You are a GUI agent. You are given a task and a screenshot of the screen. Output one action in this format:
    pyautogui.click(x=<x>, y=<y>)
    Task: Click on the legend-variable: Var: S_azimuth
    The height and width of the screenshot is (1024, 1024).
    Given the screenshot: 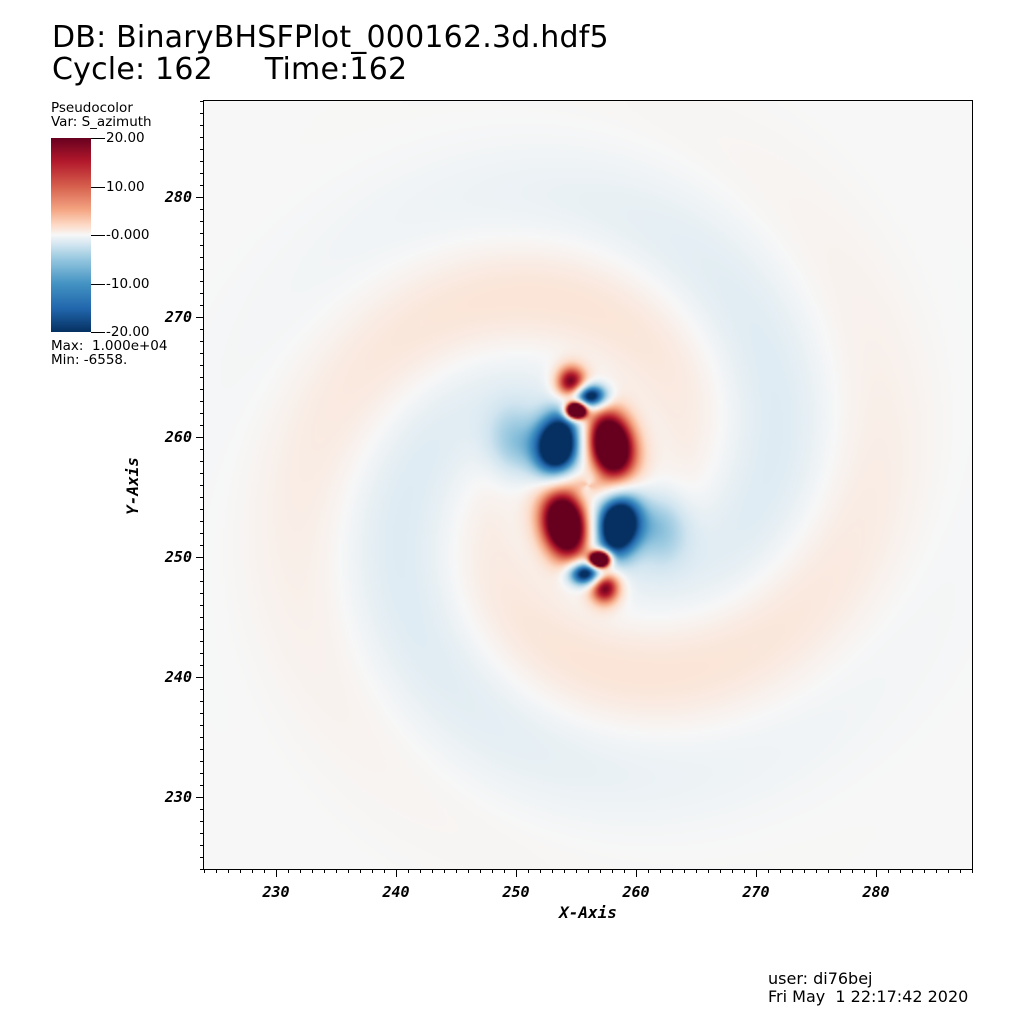 What is the action you would take?
    pyautogui.click(x=101, y=122)
    